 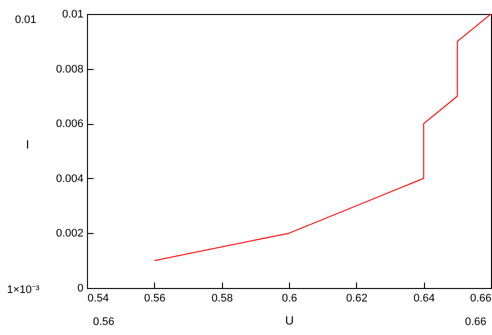 What do you see at coordinates (23, 290) in the screenshot?
I see `text: 1×10⁻³` at bounding box center [23, 290].